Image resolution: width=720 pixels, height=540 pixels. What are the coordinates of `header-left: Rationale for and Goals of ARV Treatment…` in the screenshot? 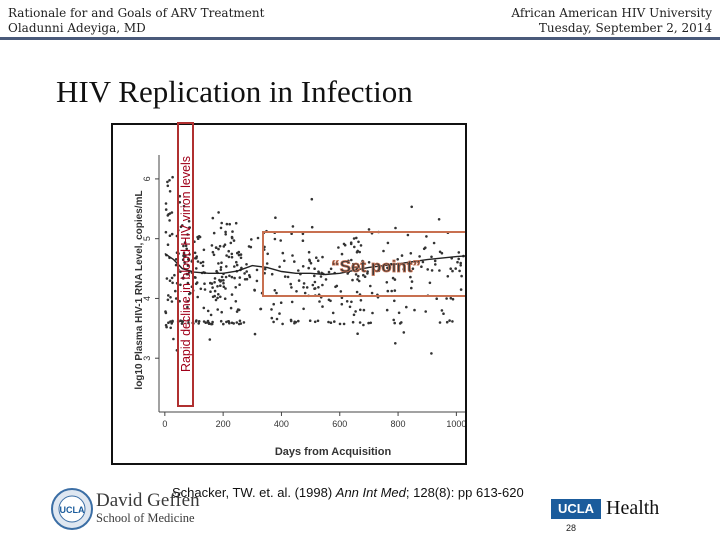 It's located at (136, 21).